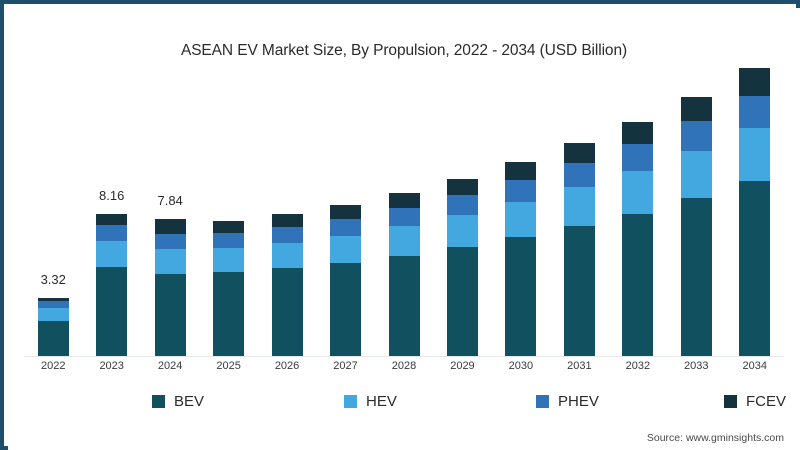  What do you see at coordinates (521, 366) in the screenshot?
I see `x-axis-label-2030: 2030` at bounding box center [521, 366].